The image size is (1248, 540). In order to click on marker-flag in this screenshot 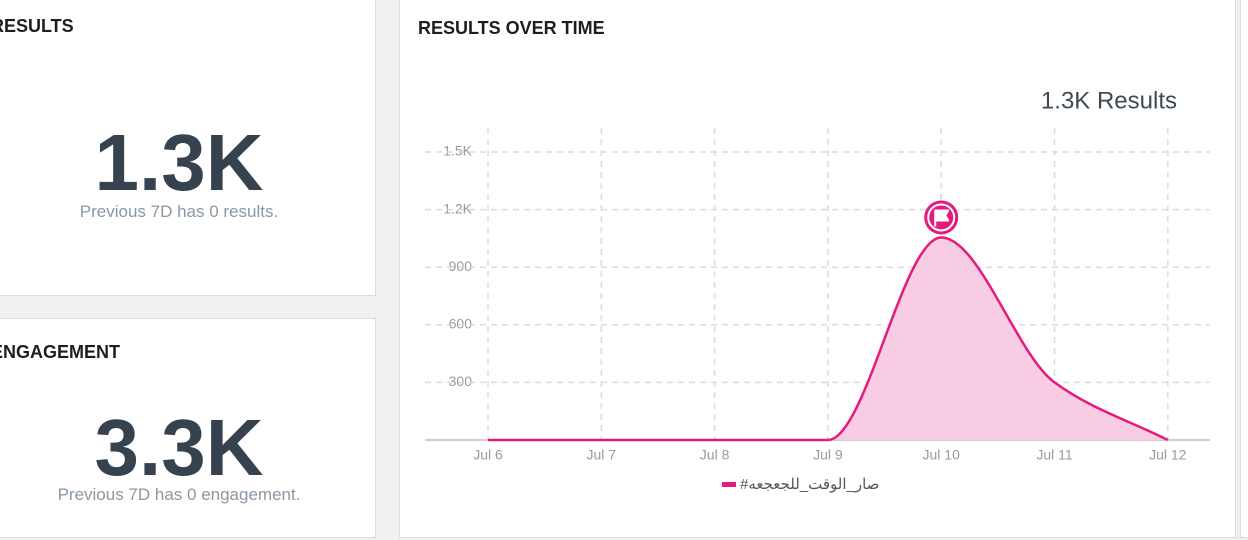, I will do `click(942, 218)`.